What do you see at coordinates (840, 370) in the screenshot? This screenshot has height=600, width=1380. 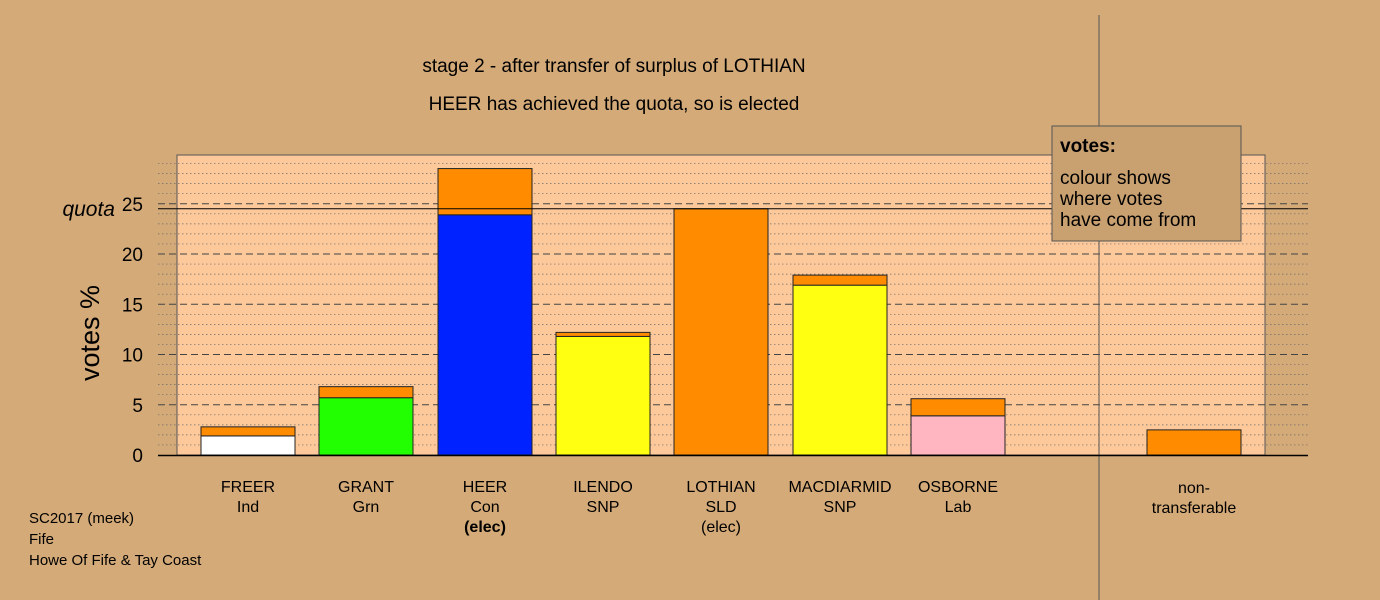 I see `bar-base-macdiarmid` at bounding box center [840, 370].